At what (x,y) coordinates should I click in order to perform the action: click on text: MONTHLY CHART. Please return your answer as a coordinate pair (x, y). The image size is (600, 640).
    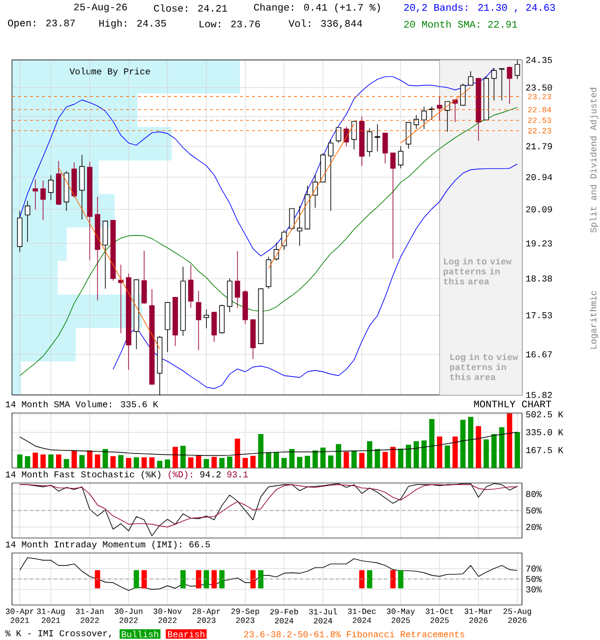
    Looking at the image, I should click on (513, 404).